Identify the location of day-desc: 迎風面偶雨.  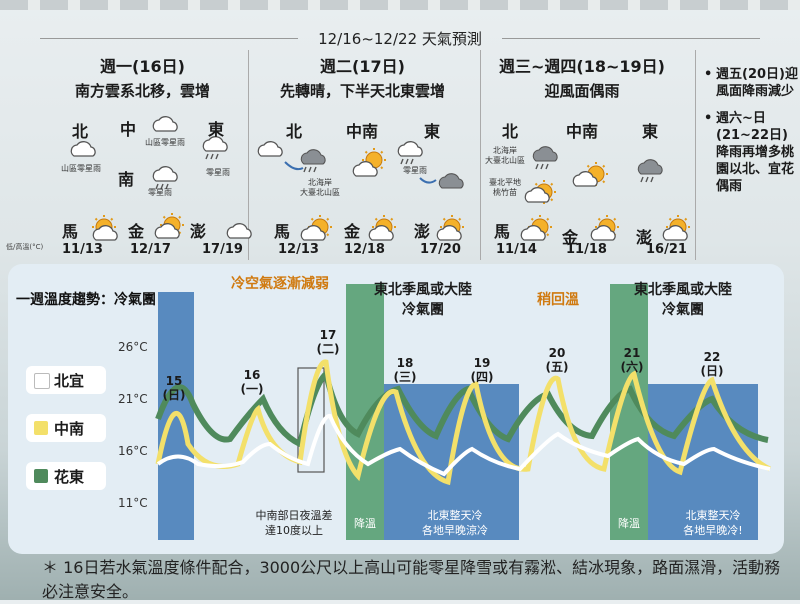
(582, 91).